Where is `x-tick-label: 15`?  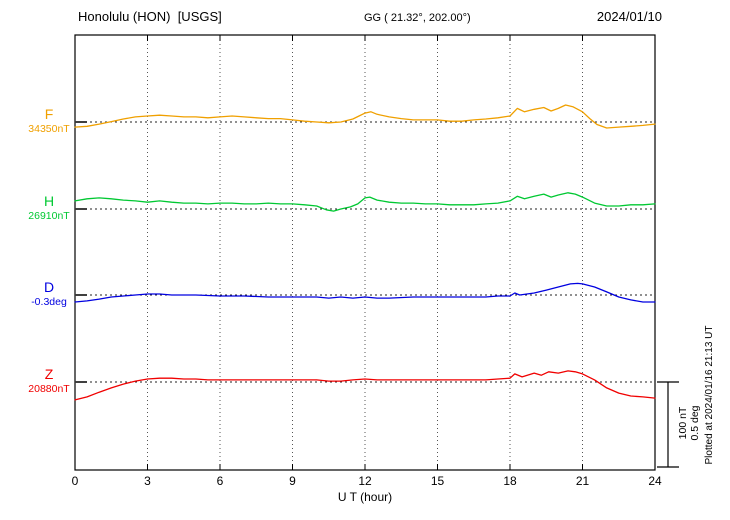 x-tick-label: 15 is located at coordinates (437, 481).